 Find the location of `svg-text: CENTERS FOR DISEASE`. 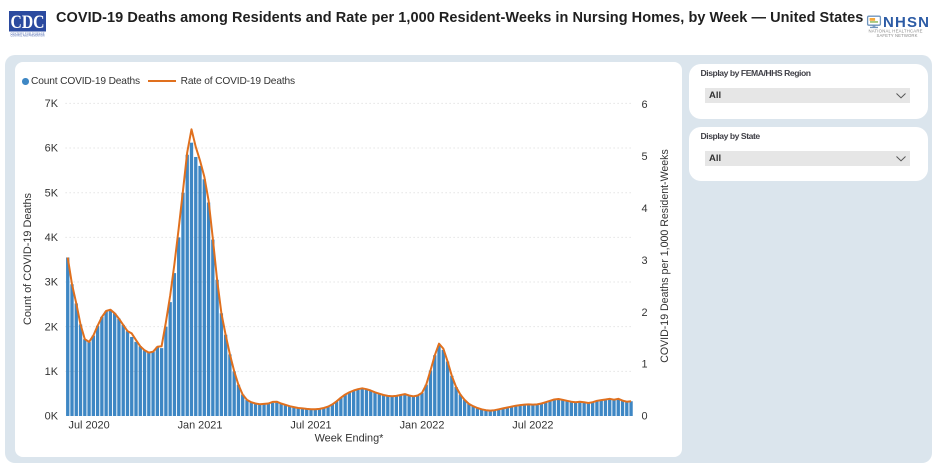

svg-text: CENTERS FOR DISEASE is located at coordinates (28, 33).